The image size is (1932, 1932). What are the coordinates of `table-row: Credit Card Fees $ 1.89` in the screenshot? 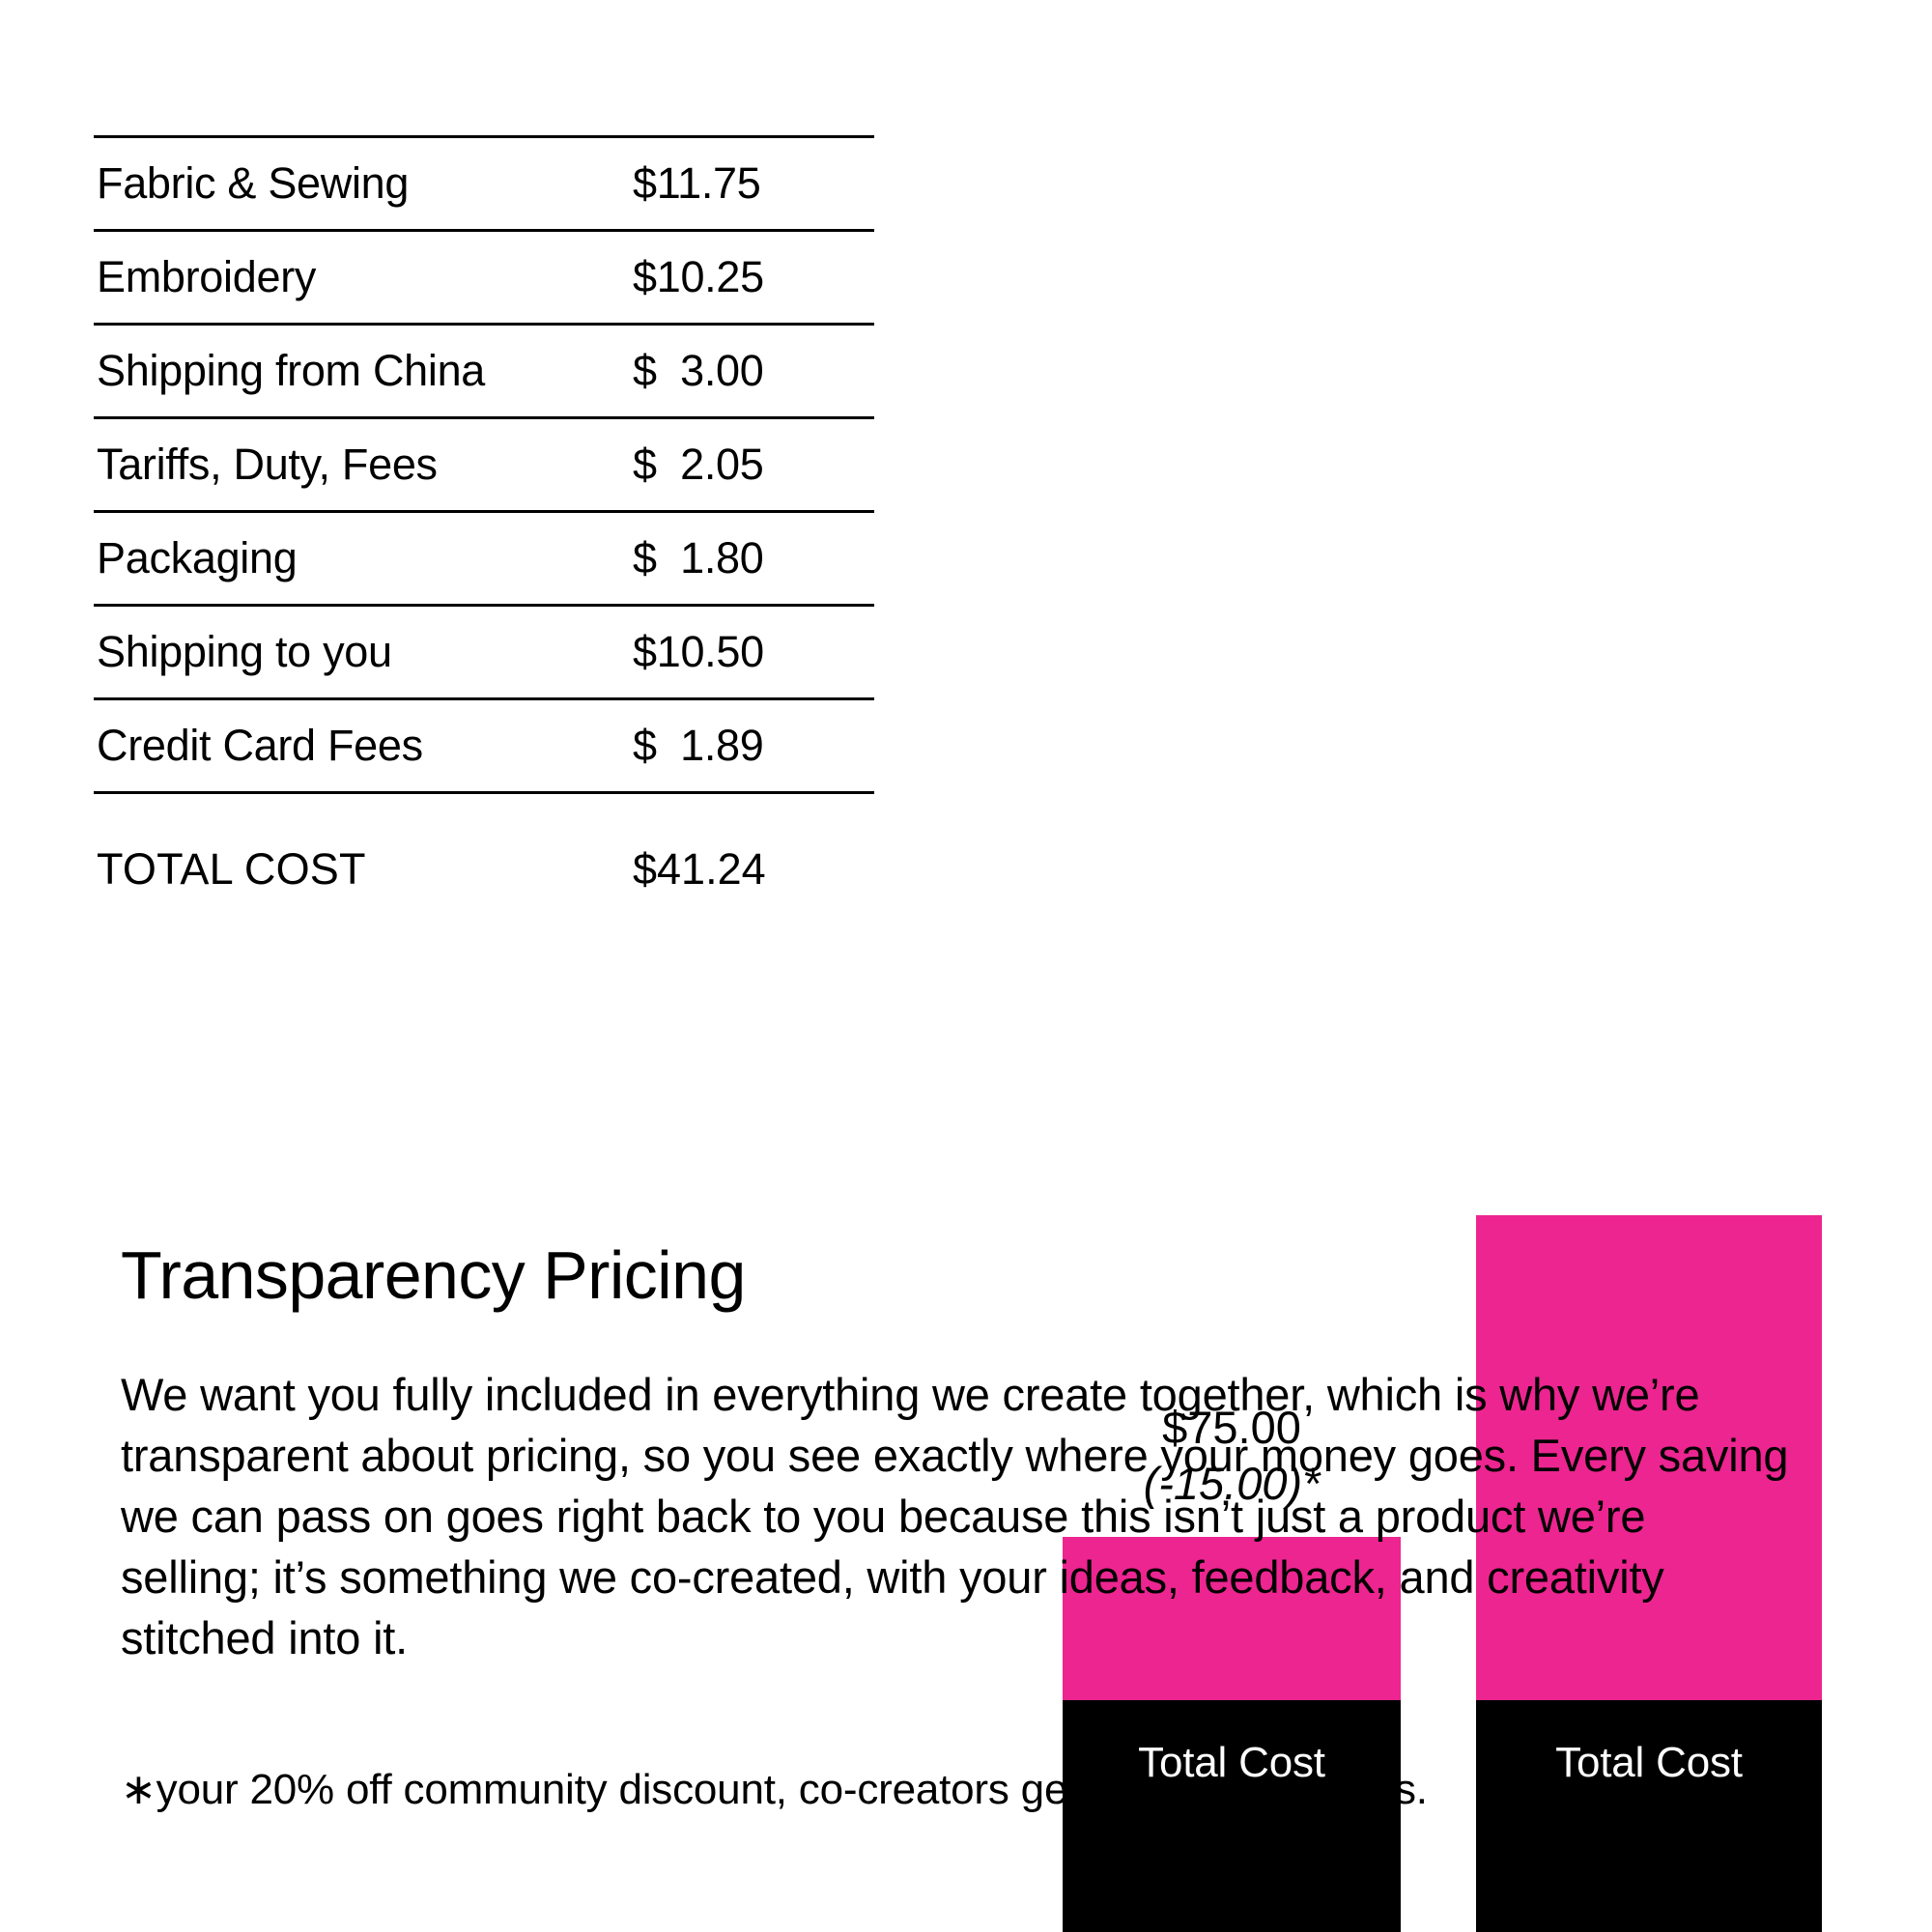 It's located at (484, 747).